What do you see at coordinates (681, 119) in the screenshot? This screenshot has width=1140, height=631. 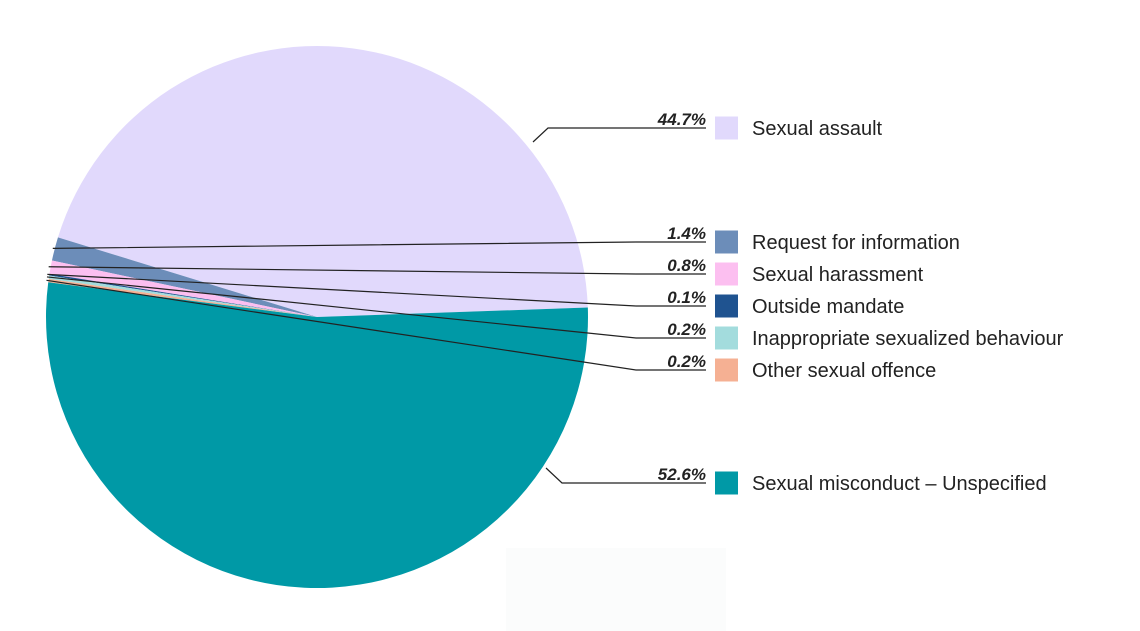 I see `data-label-sexual-assault: 44.7%` at bounding box center [681, 119].